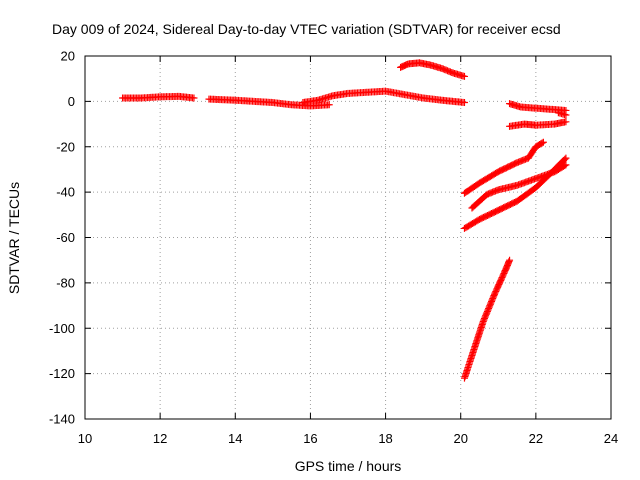 Image resolution: width=640 pixels, height=480 pixels. What do you see at coordinates (611, 438) in the screenshot?
I see `x-tick-label: 24` at bounding box center [611, 438].